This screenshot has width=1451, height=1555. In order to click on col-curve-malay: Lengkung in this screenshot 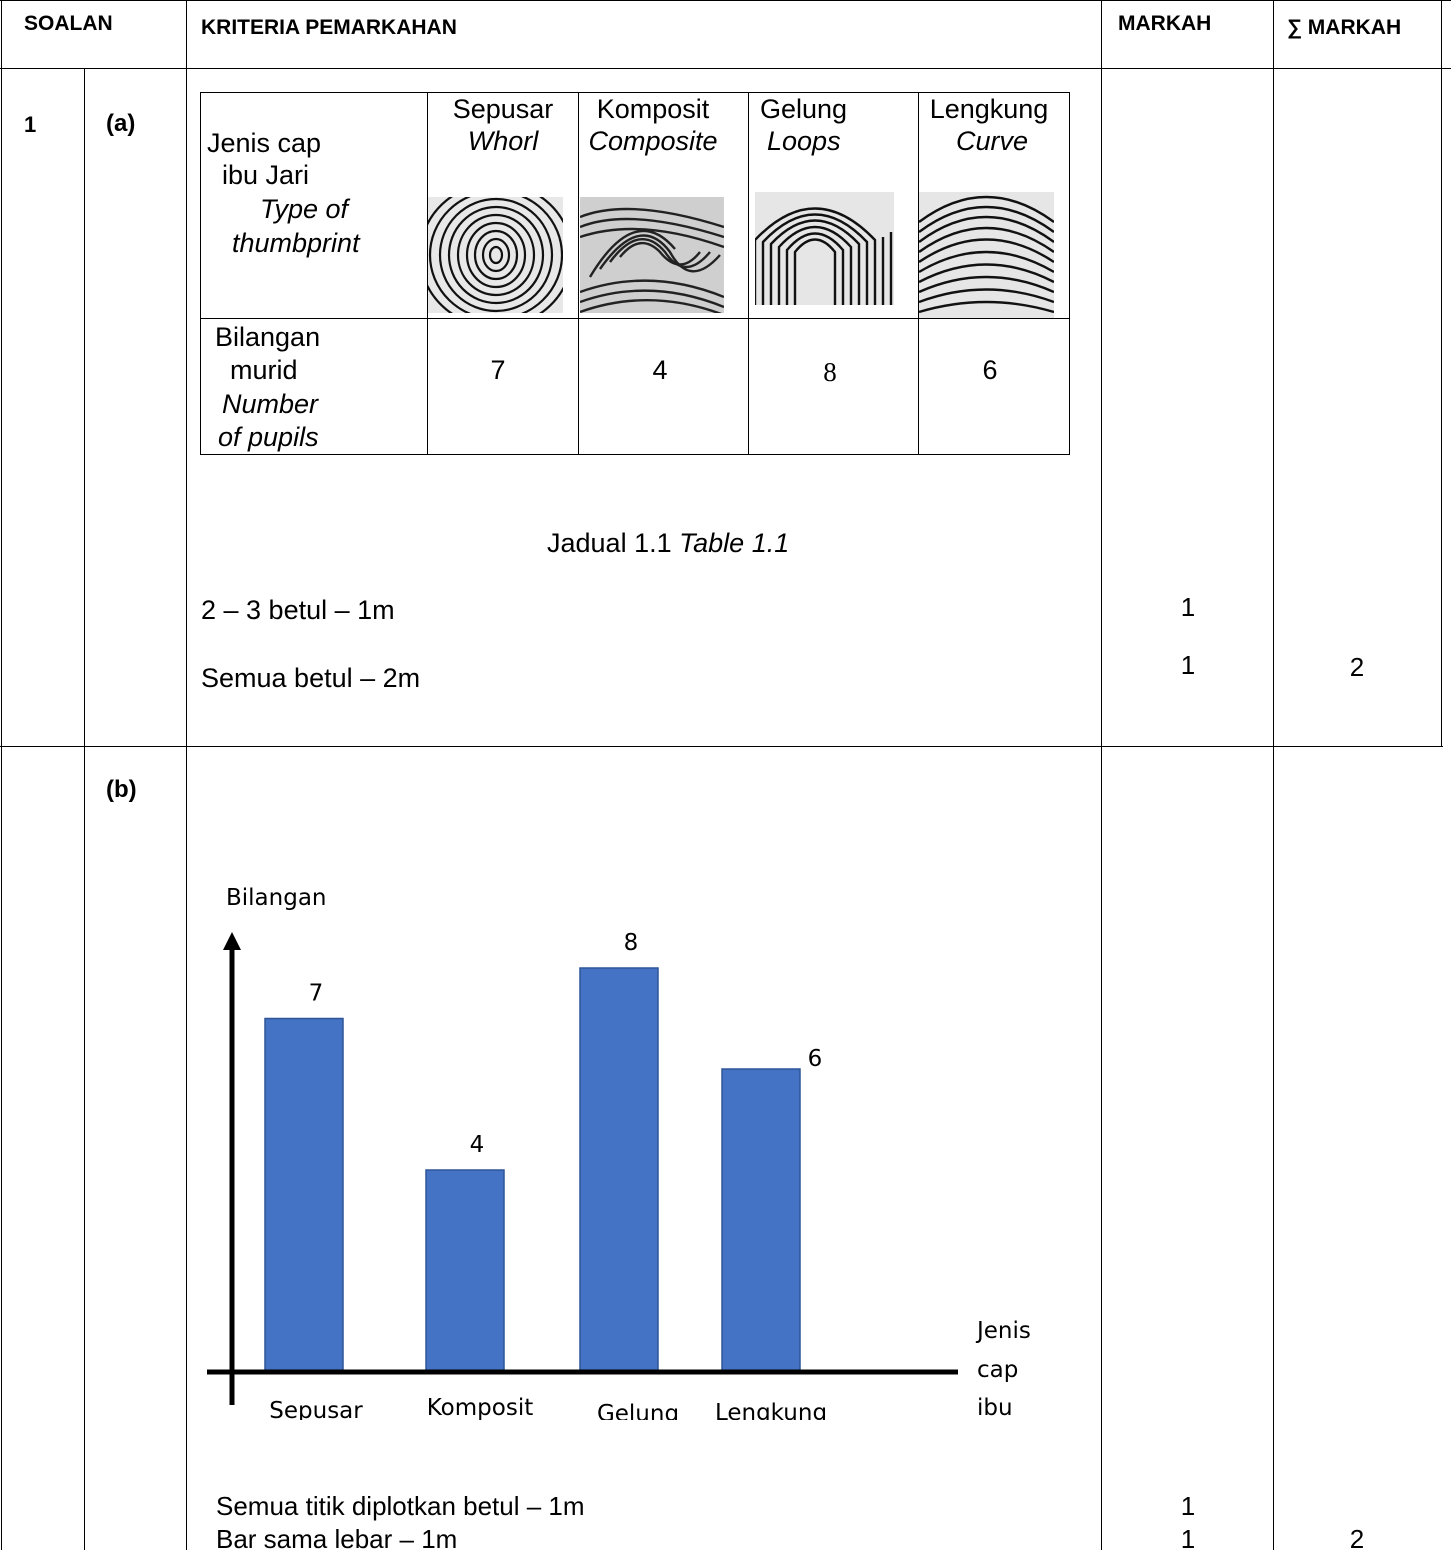, I will do `click(989, 109)`.